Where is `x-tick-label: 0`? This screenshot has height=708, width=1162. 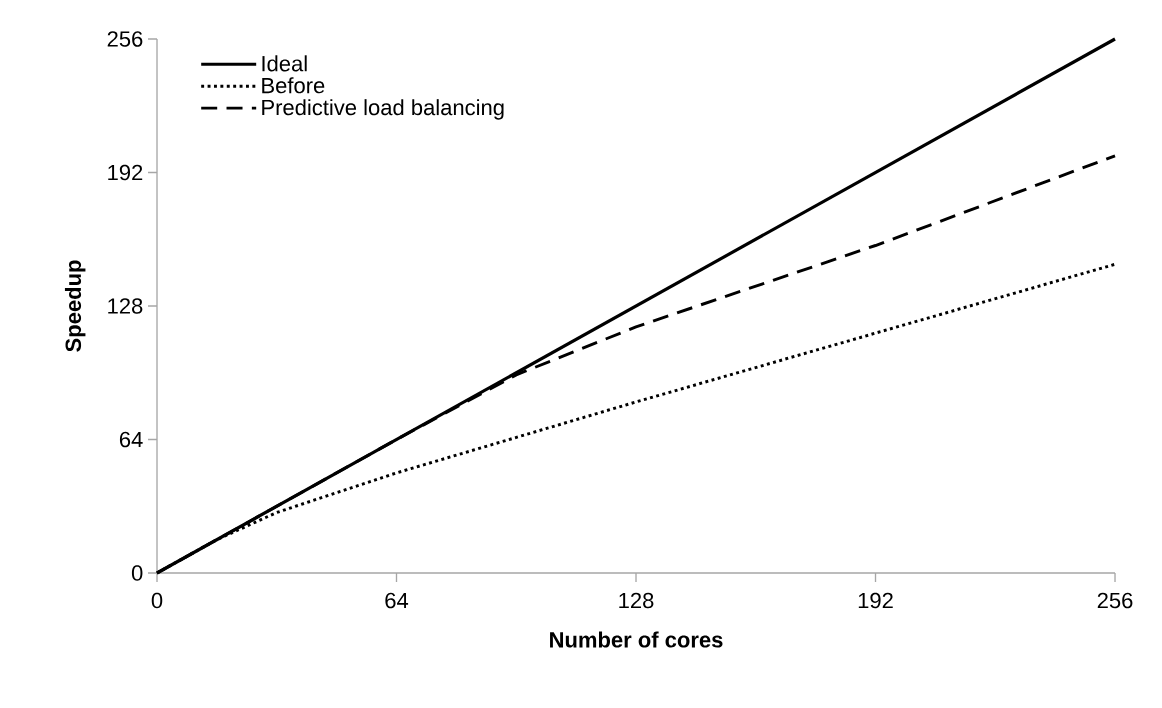
x-tick-label: 0 is located at coordinates (157, 600).